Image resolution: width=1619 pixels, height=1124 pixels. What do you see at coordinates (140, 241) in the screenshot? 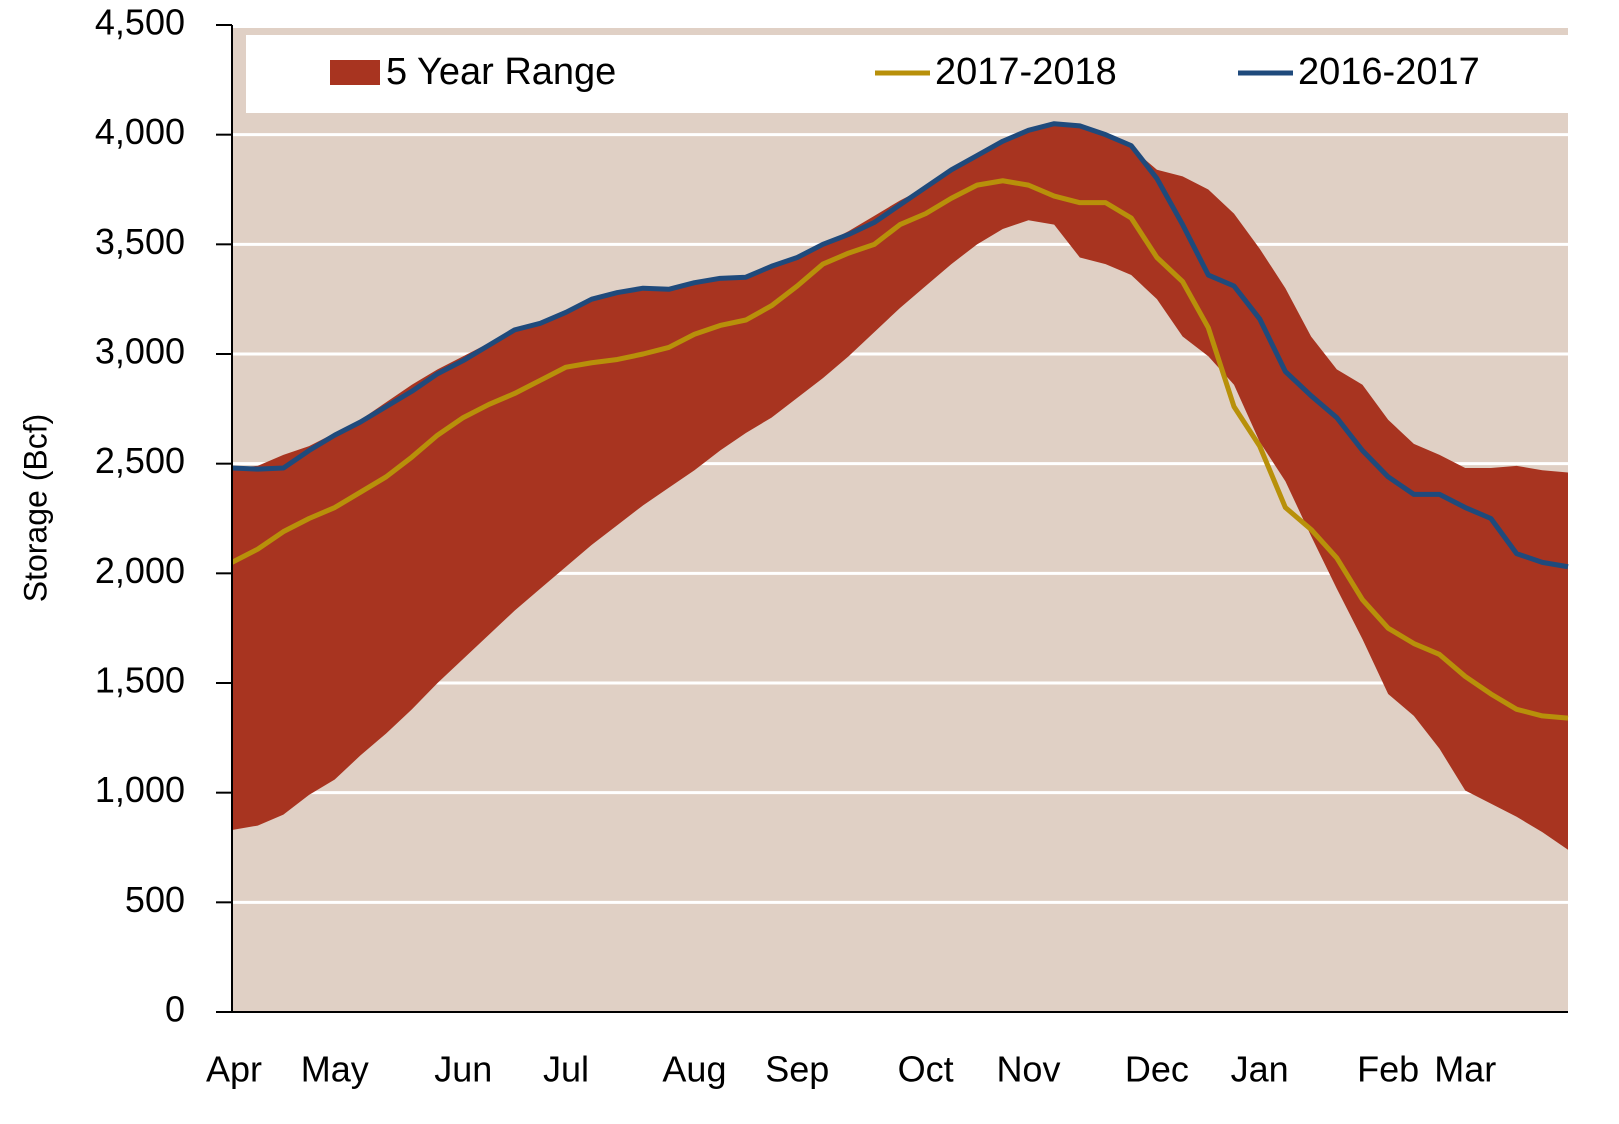
I see `y-tick-label: 3,500` at bounding box center [140, 241].